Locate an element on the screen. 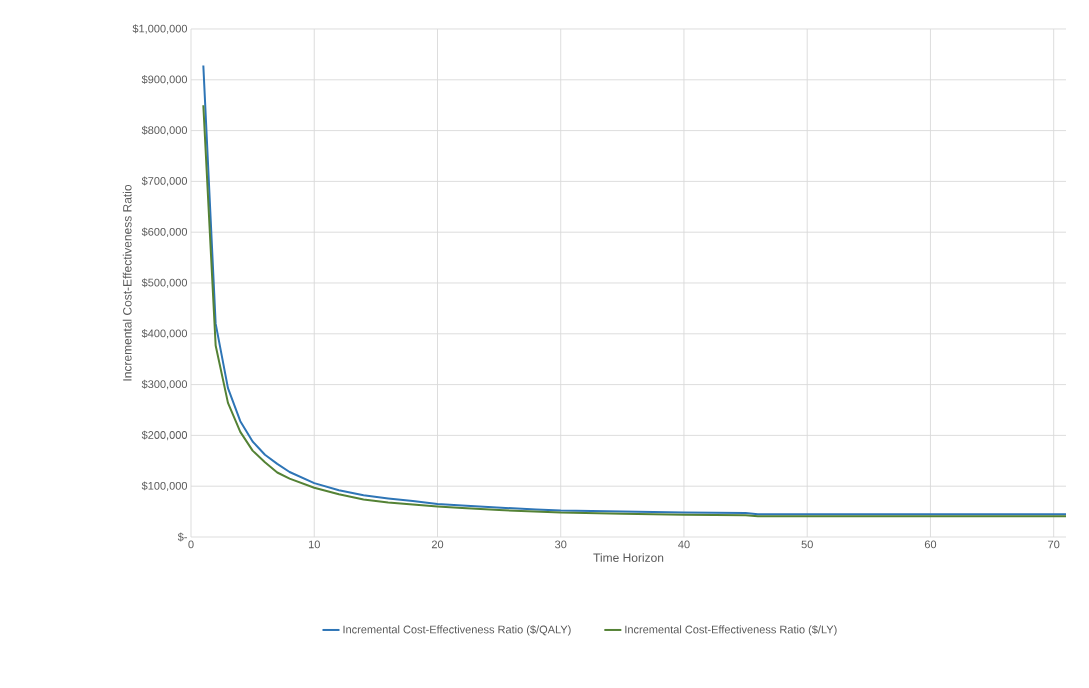  x-tick-label: 0 is located at coordinates (191, 544).